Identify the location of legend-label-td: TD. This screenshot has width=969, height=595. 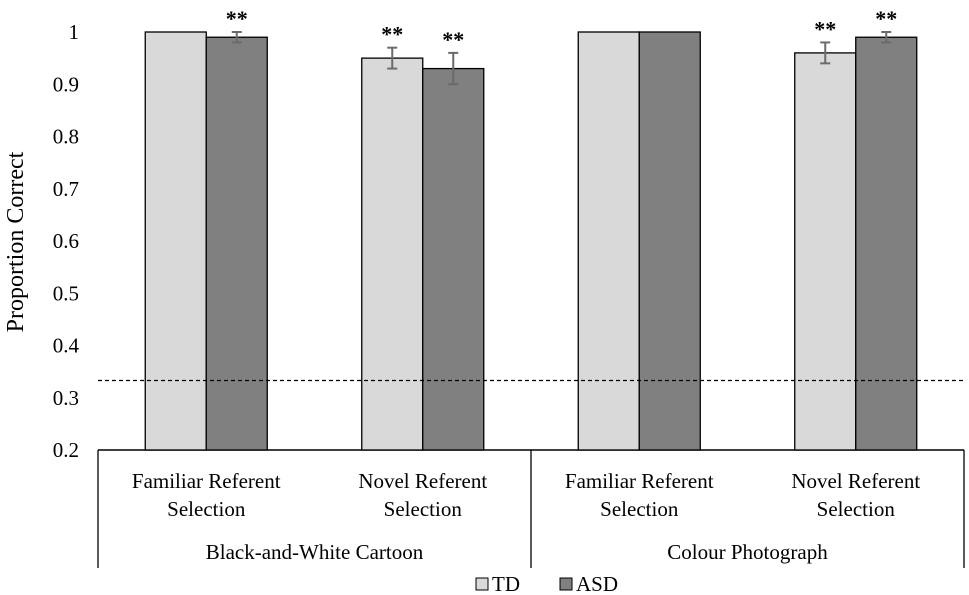
(506, 583).